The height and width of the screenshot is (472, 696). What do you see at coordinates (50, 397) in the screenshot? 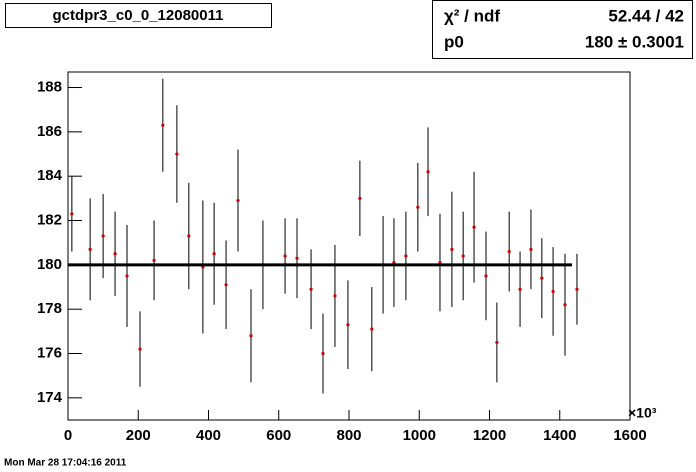
I see `y-tick-label: 174` at bounding box center [50, 397].